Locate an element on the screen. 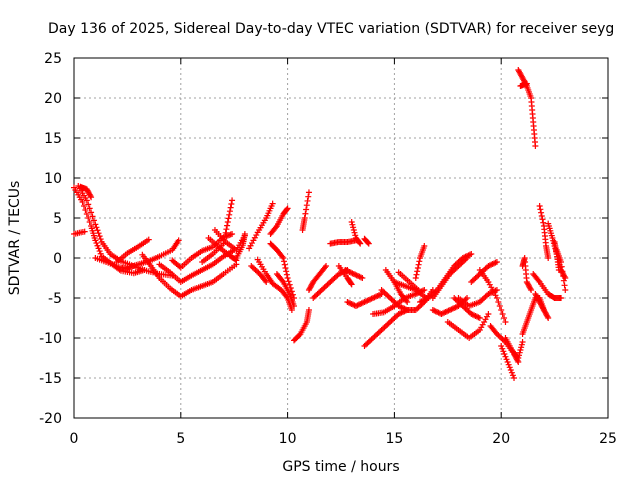 The width and height of the screenshot is (640, 480). y-tick-label: -10 is located at coordinates (50, 339).